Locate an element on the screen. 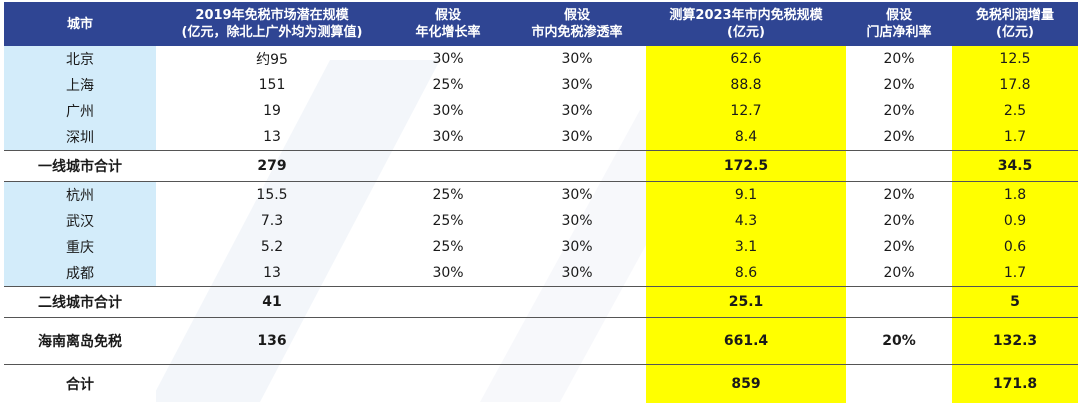  scale-2023-cell: 25.1 is located at coordinates (746, 302).